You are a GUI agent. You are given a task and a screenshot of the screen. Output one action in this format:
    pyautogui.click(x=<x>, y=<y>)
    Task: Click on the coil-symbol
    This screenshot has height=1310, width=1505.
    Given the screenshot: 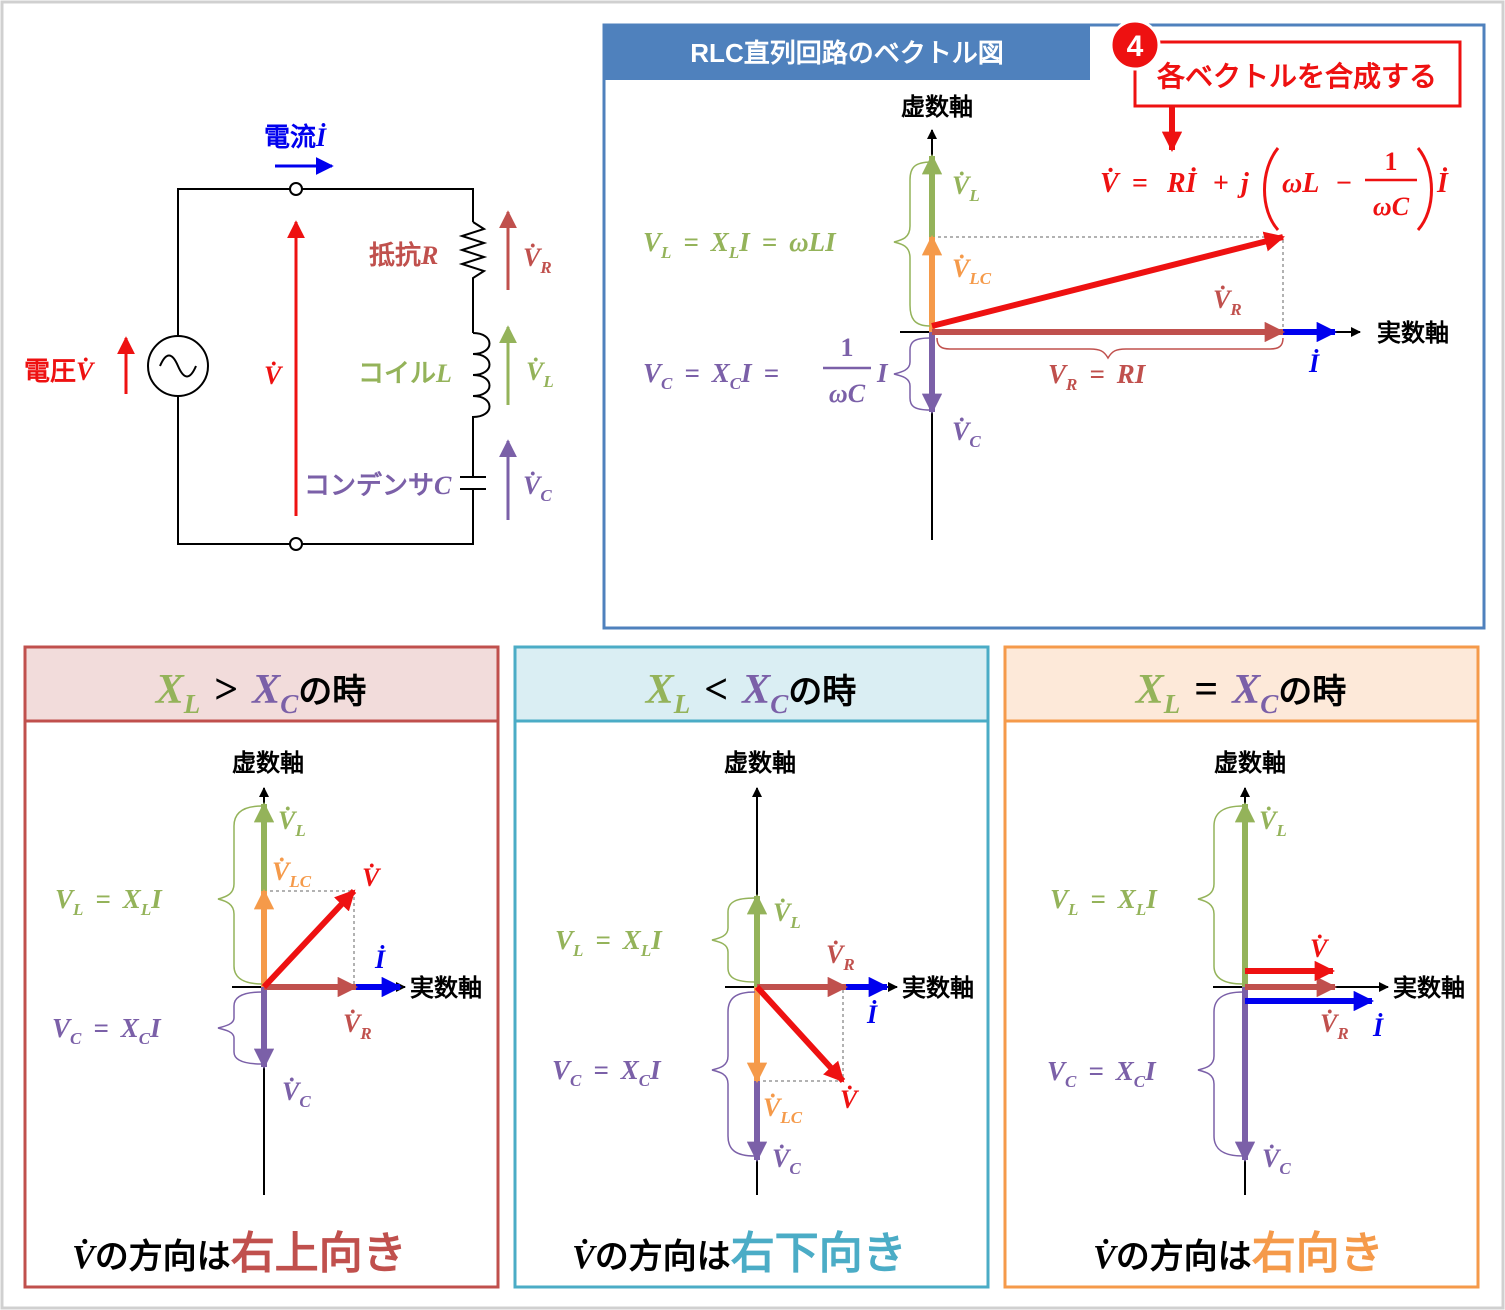 What is the action you would take?
    pyautogui.click(x=481, y=404)
    